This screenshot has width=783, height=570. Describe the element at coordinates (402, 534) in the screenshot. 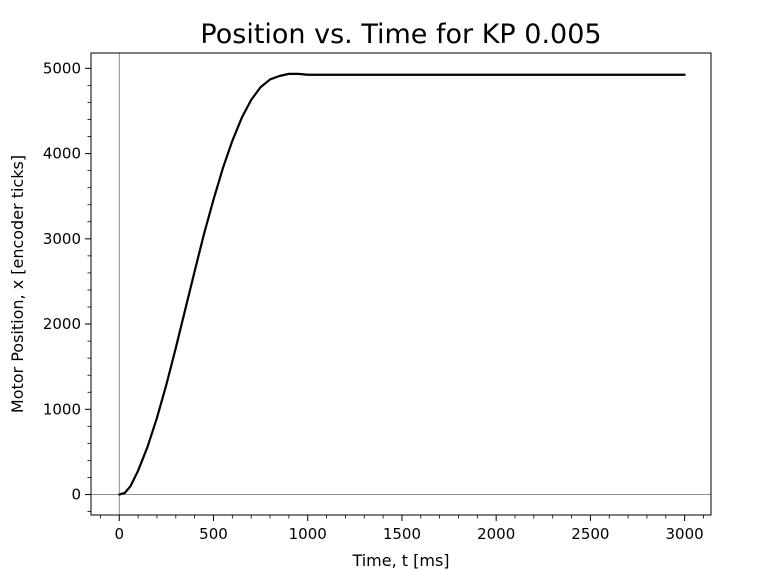

I see `x-tick-label: 1500` at that location.